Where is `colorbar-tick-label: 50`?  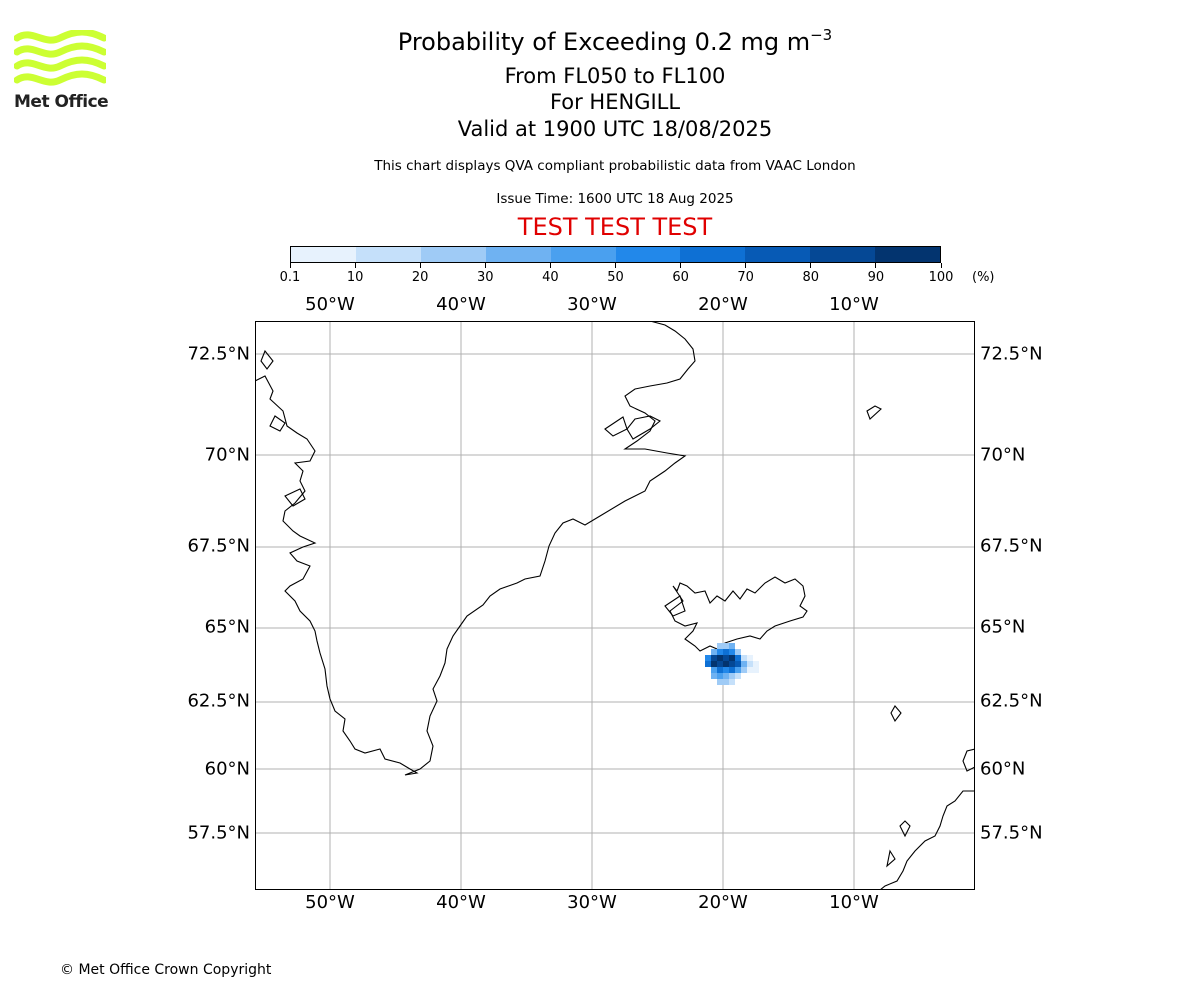
colorbar-tick-label: 50 is located at coordinates (615, 277).